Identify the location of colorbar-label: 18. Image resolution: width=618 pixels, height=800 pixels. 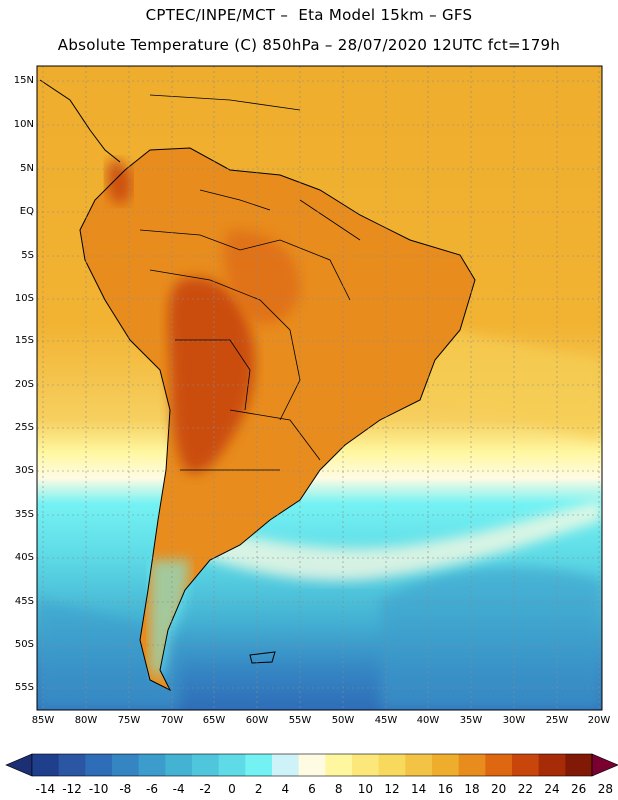
(472, 789).